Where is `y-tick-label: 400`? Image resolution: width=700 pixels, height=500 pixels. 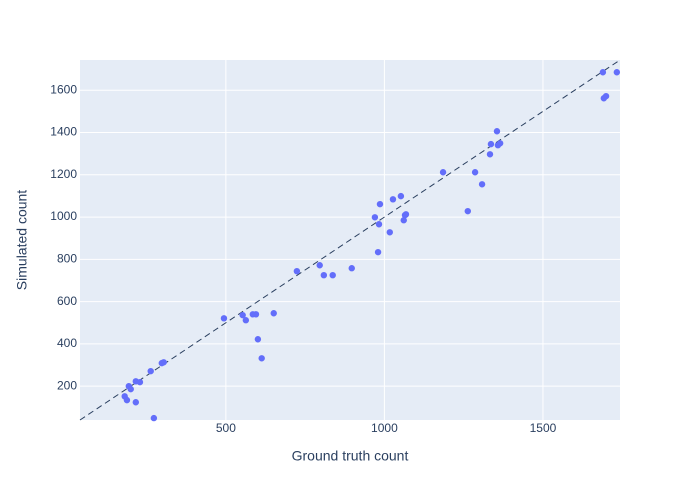 y-tick-label: 400 is located at coordinates (67, 343).